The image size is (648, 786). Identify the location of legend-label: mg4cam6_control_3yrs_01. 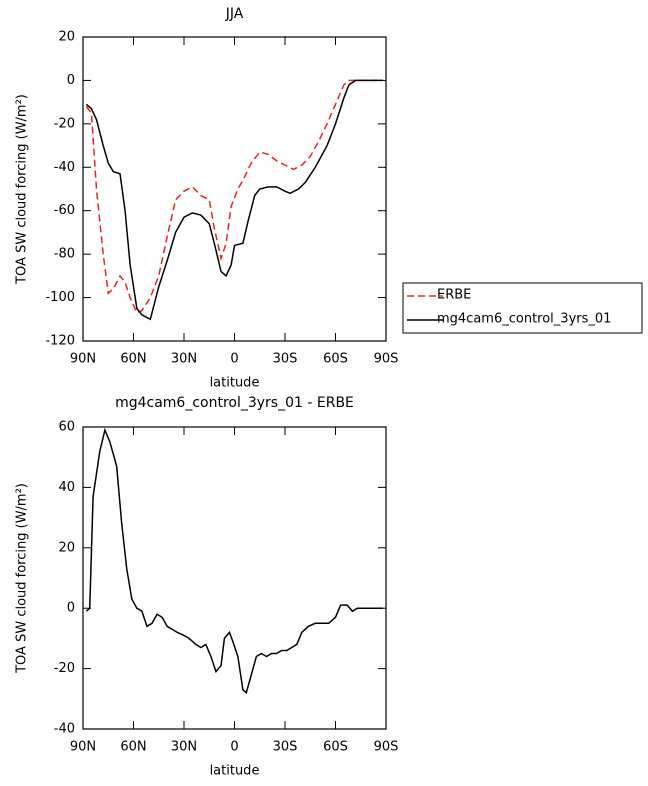
(524, 319).